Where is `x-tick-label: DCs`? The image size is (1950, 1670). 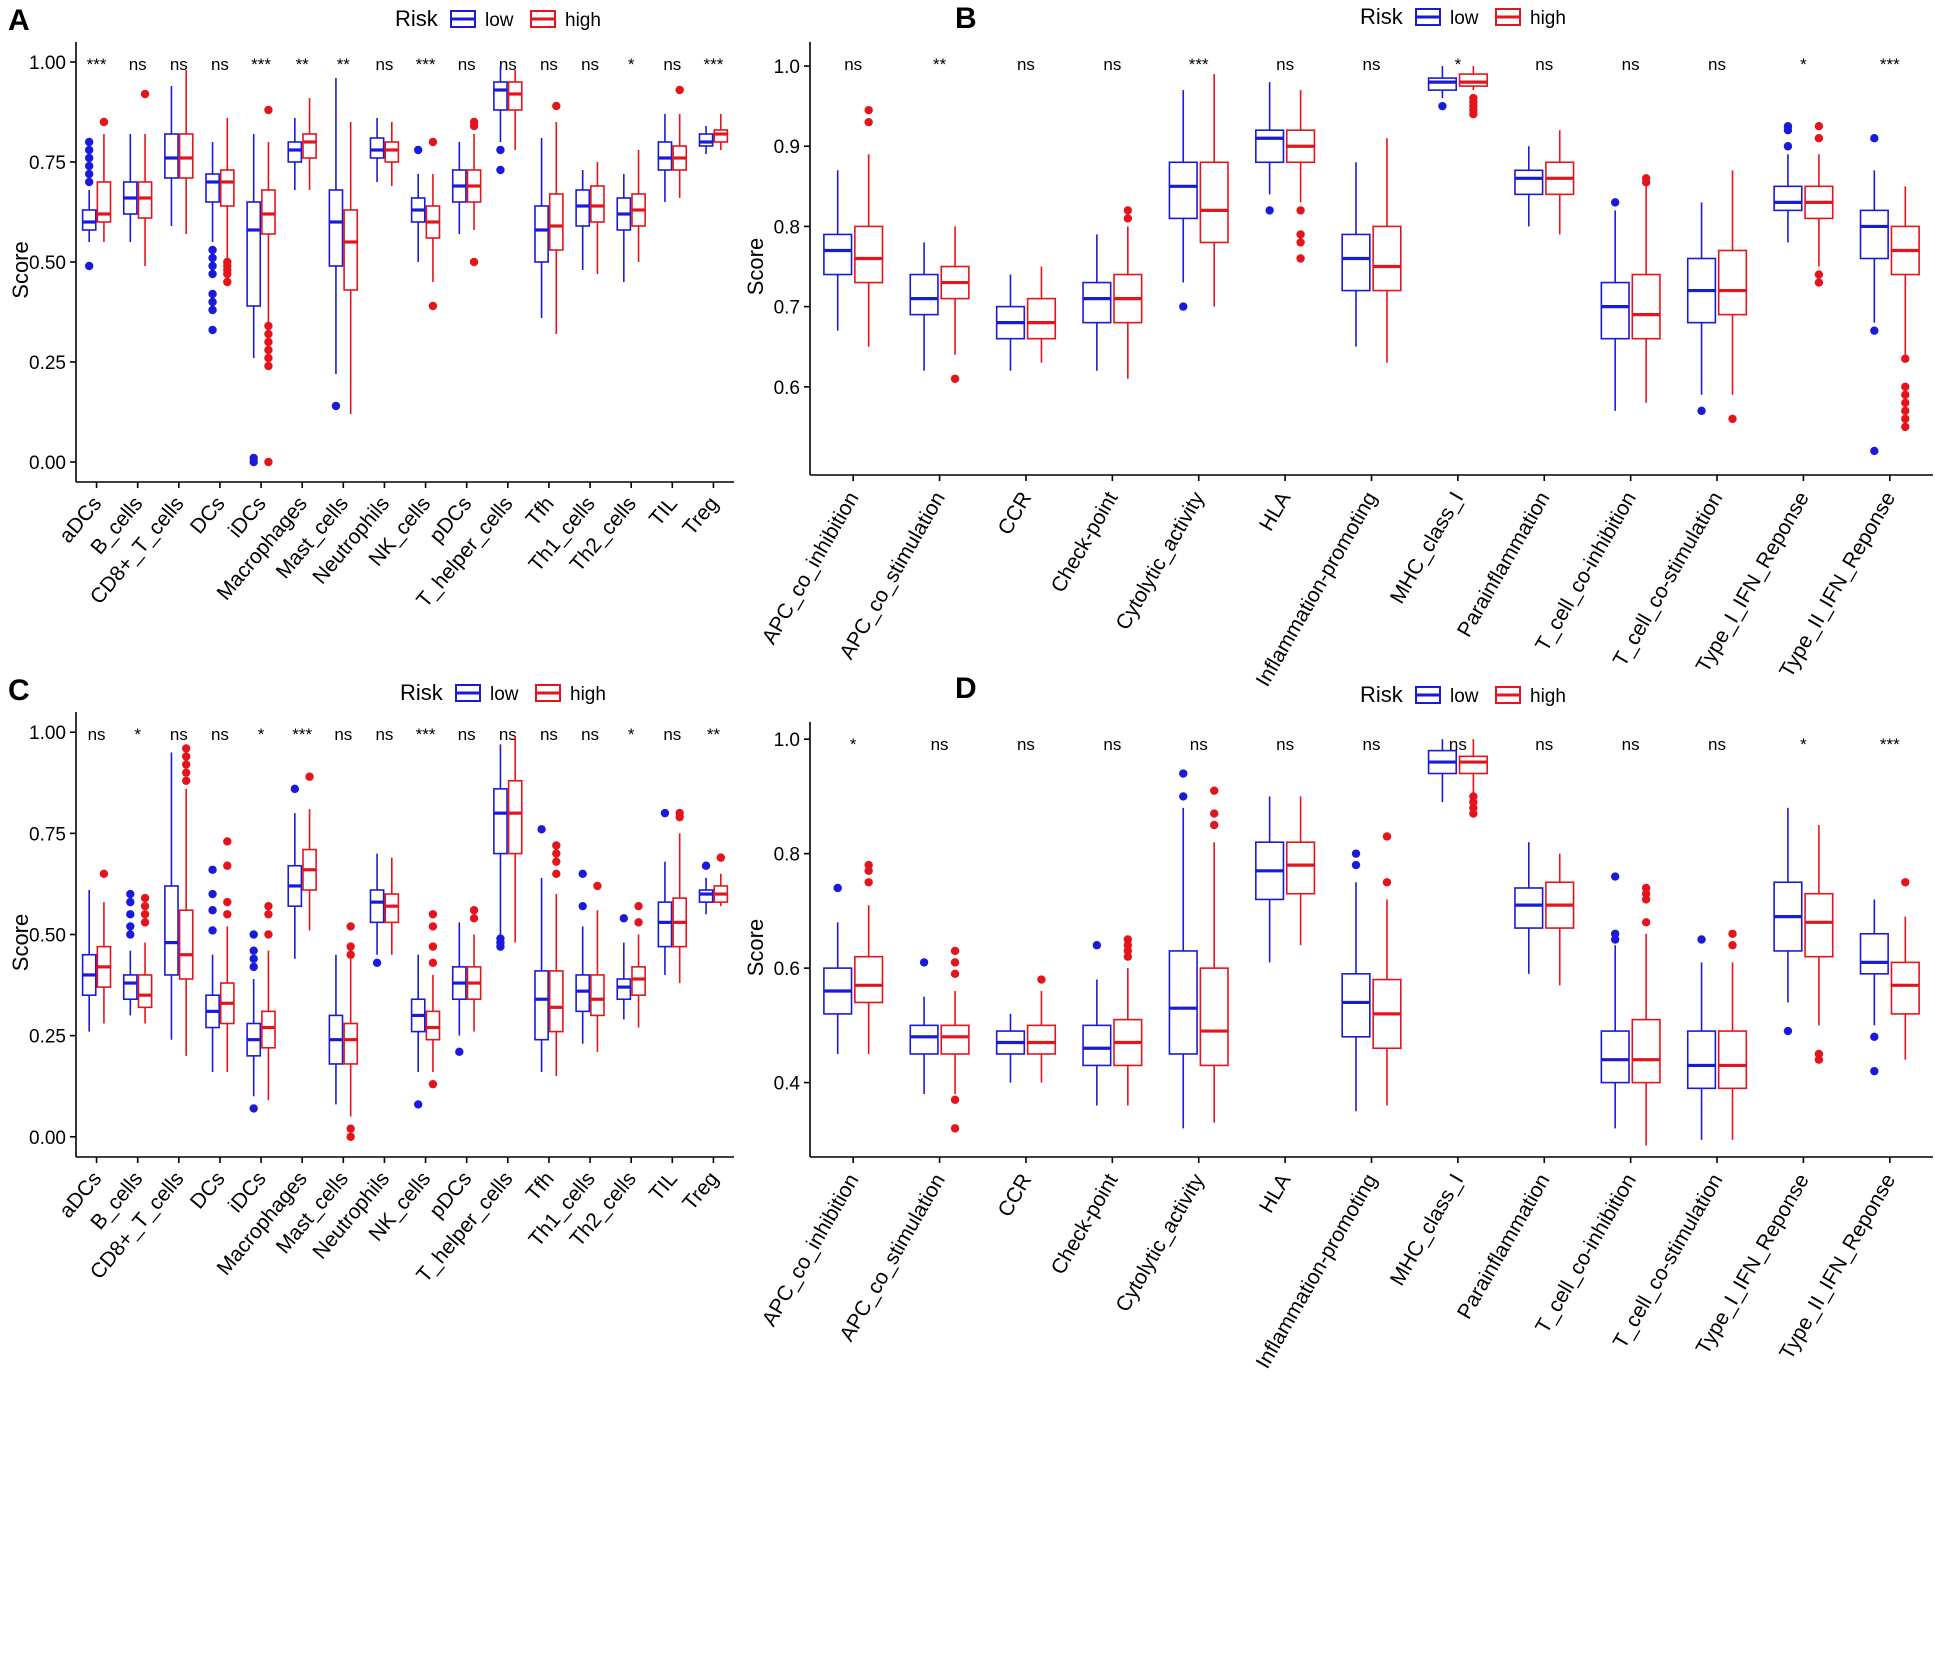 x-tick-label: DCs is located at coordinates (208, 1190).